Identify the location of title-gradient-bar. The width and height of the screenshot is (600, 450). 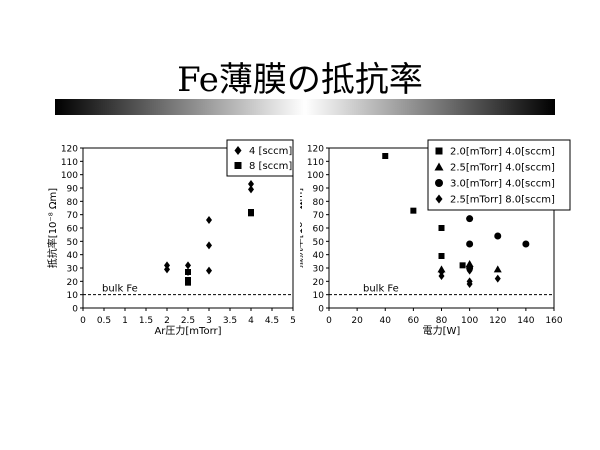
(305, 107).